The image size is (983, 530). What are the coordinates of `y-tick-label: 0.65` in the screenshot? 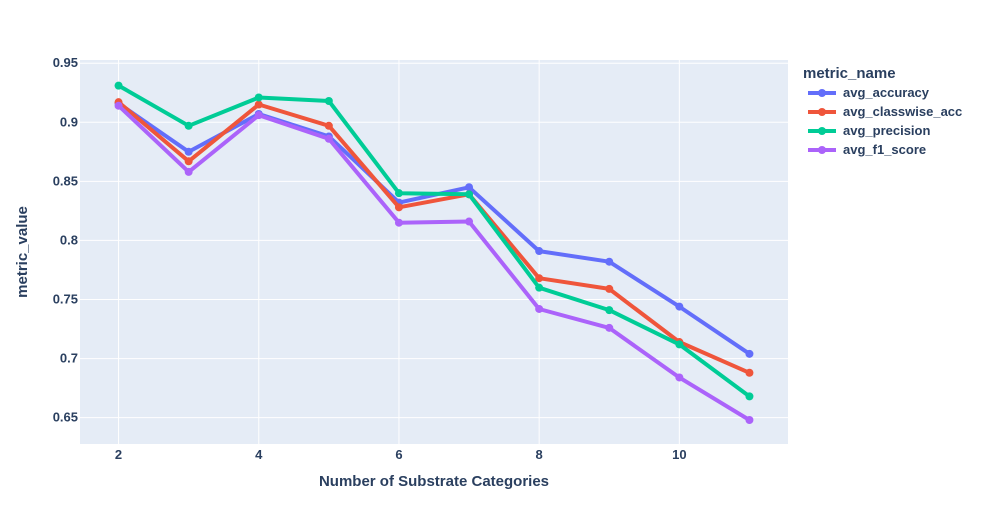 It's located at (65, 417).